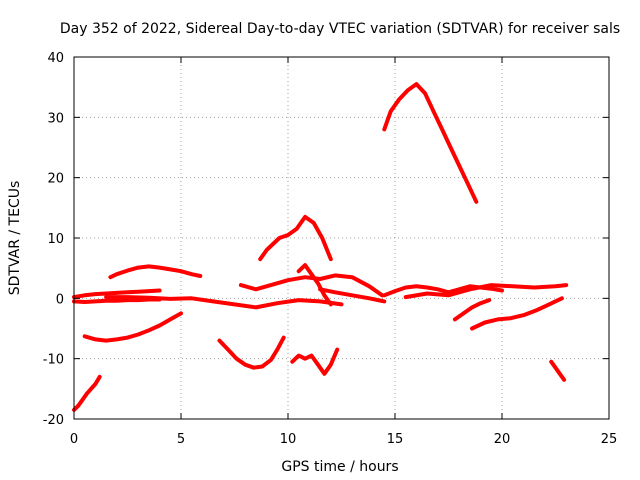  Describe the element at coordinates (517, 313) in the screenshot. I see `series-line-s16` at that location.